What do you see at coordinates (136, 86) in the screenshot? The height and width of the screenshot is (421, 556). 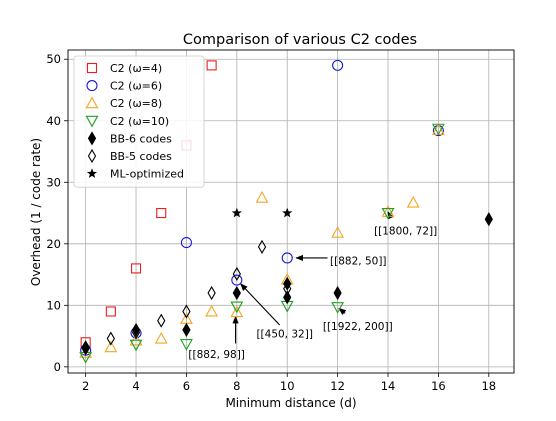 I see `legend-label: C2 (ω=6)` at bounding box center [136, 86].